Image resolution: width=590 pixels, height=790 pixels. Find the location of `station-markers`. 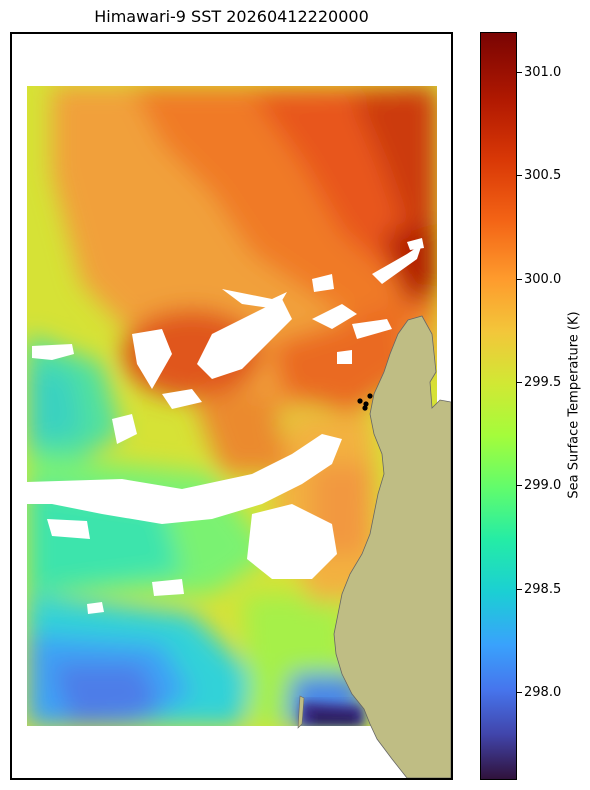

station-markers is located at coordinates (365, 402).